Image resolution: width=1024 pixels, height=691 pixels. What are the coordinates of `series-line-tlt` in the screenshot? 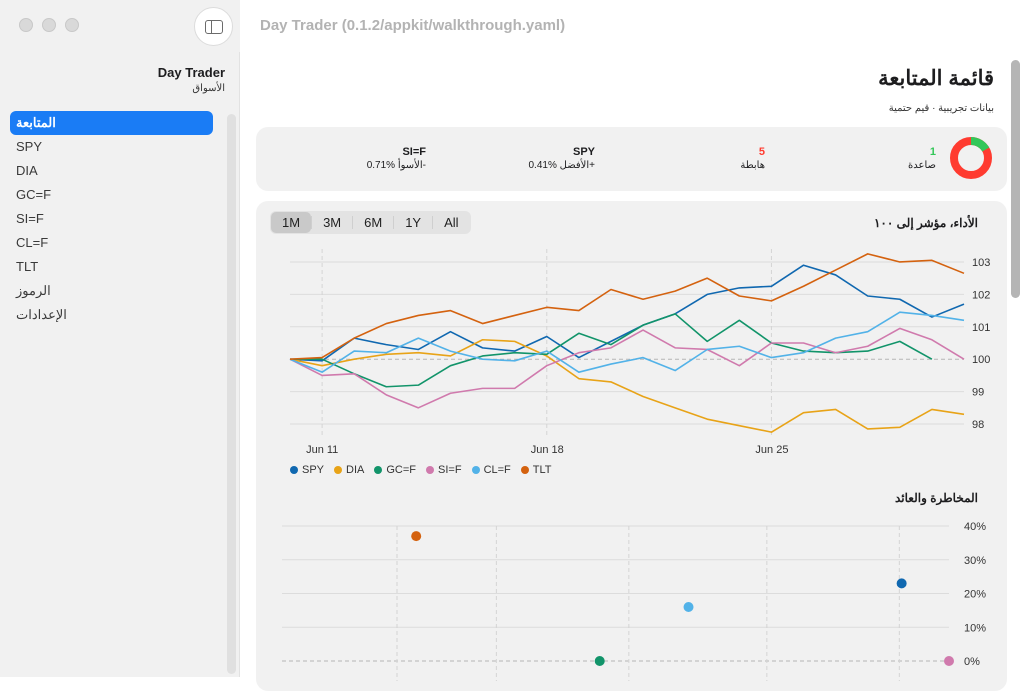 It's located at (627, 307).